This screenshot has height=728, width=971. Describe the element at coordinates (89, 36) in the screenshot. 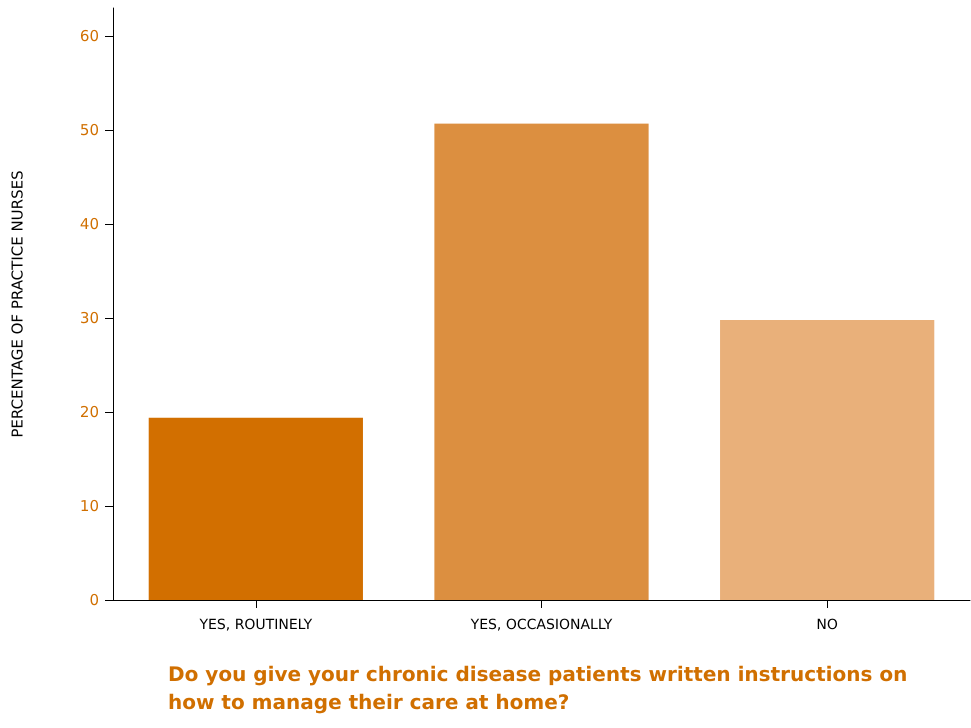

I see `y-tick-label: 60` at that location.